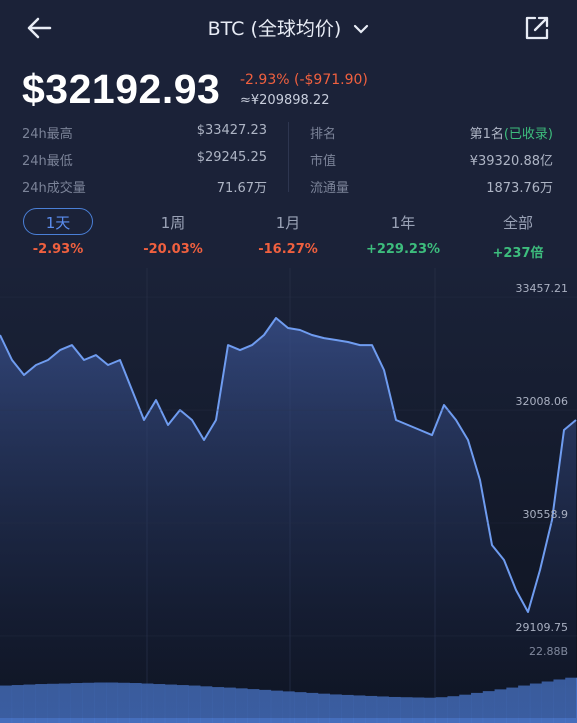 Image resolution: width=577 pixels, height=723 pixels. I want to click on stat-label: 24h最高, so click(47, 134).